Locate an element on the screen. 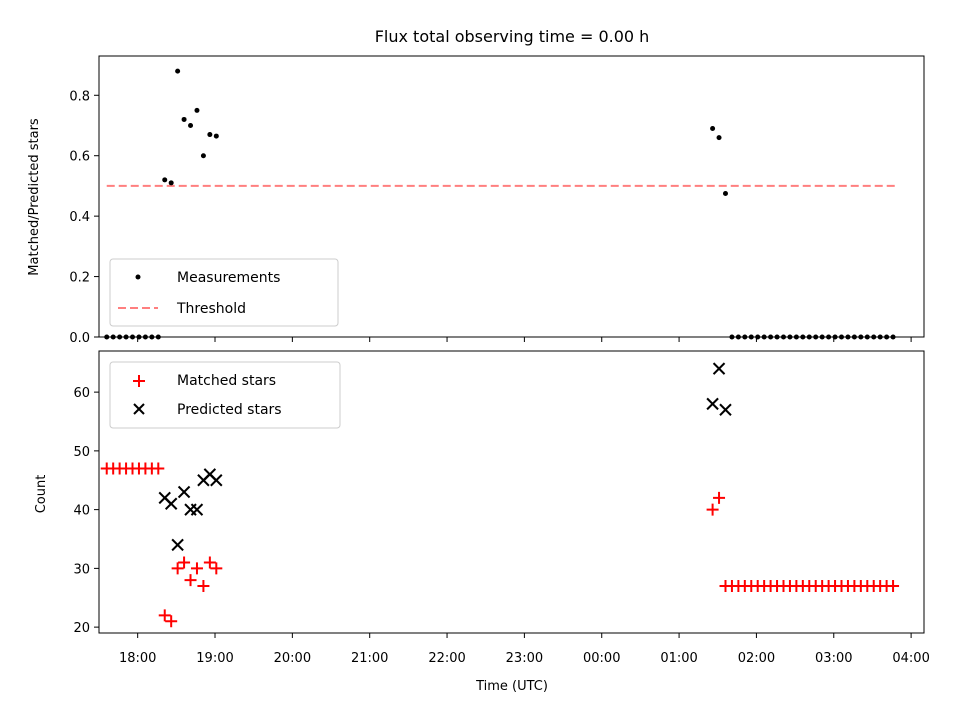  x-tick-label: 04:00 is located at coordinates (910, 658).